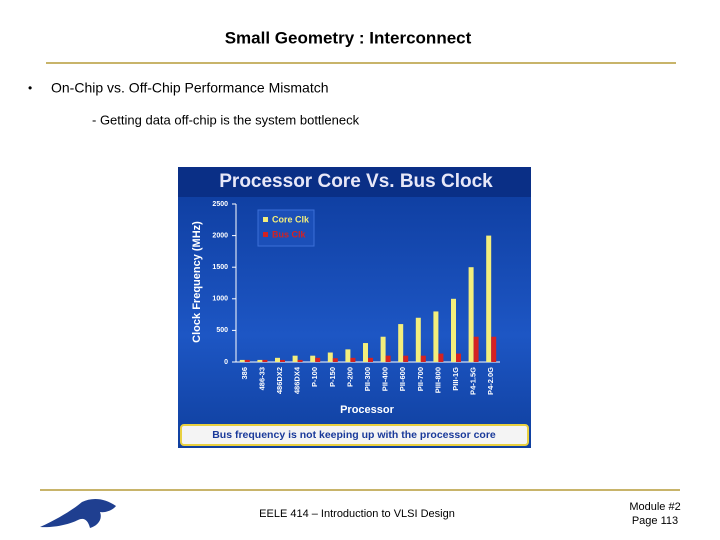 Image resolution: width=720 pixels, height=540 pixels. I want to click on x-tick-label: P-100, so click(314, 377).